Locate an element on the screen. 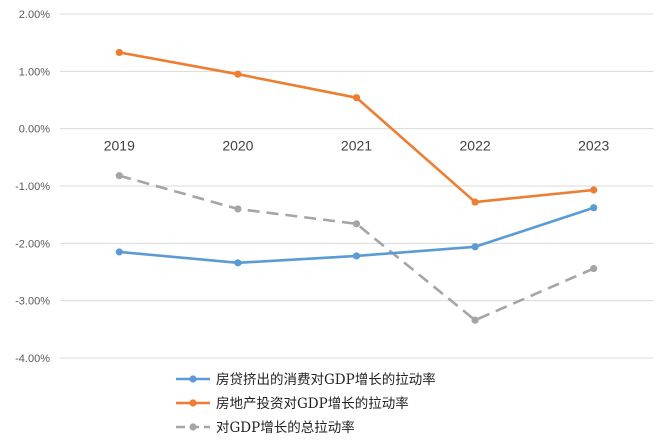 Image resolution: width=660 pixels, height=442 pixels. legend-label: 对GDP增长的总拉动率 is located at coordinates (285, 427).